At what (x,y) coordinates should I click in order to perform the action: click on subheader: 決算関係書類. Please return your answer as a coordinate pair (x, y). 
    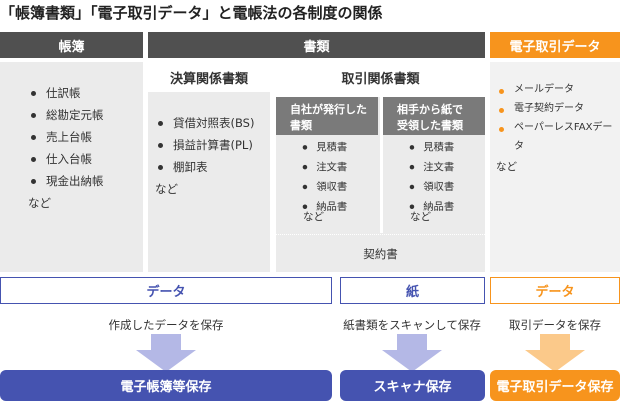
    Looking at the image, I should click on (209, 77).